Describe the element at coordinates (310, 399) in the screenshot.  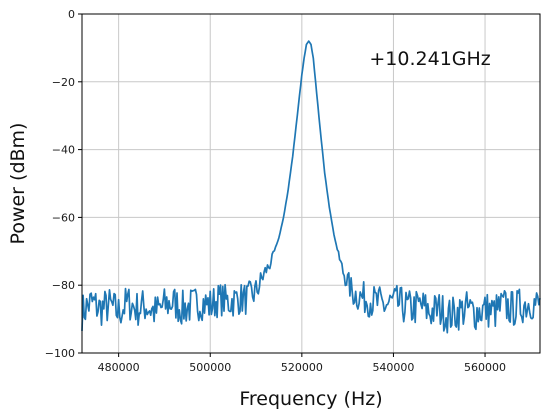
I see `x-axis-label: Frequency (Hz)` at that location.